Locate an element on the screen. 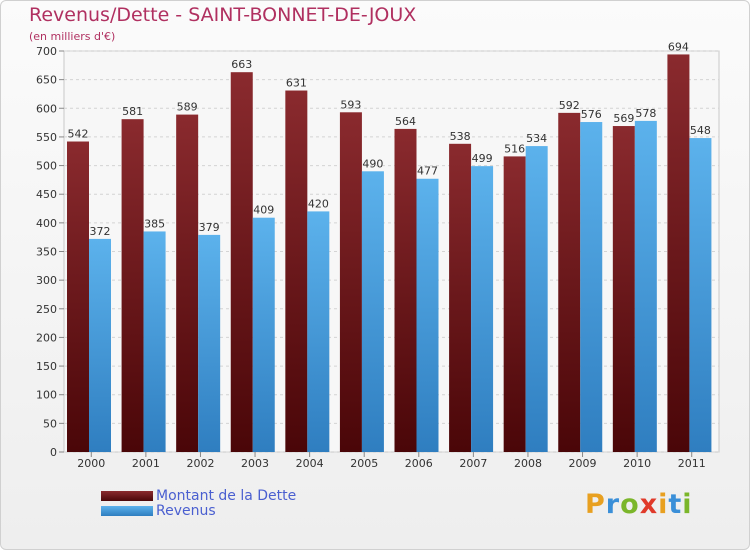 The height and width of the screenshot is (550, 750). y-tick-label: 300 is located at coordinates (46, 280).